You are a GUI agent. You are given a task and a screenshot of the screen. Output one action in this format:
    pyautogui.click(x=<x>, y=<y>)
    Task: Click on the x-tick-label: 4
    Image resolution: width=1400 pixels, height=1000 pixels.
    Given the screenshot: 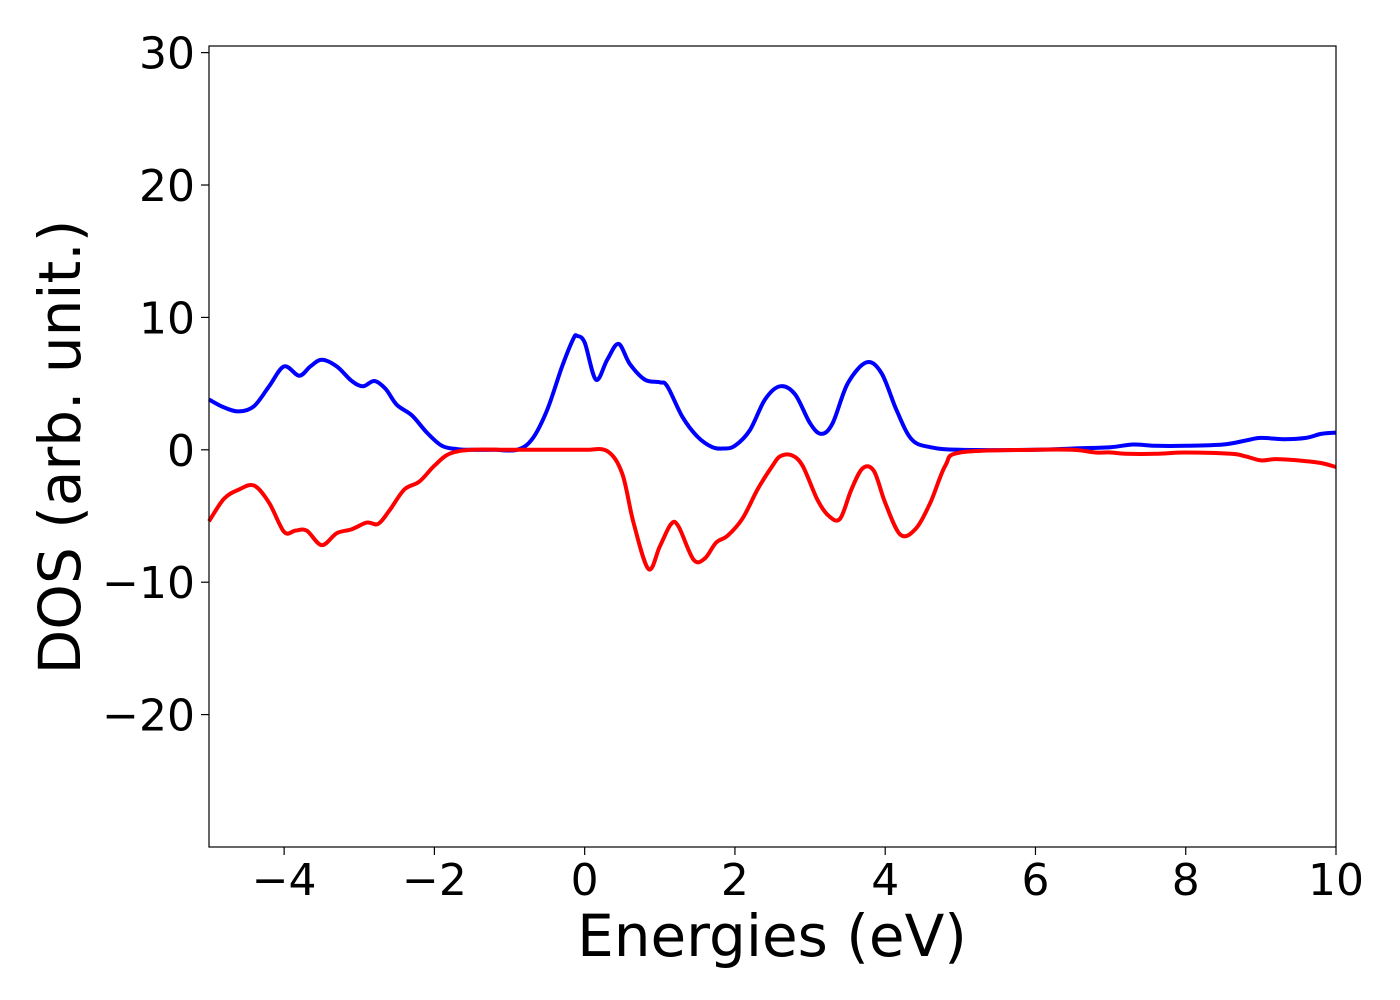 What is the action you would take?
    pyautogui.click(x=885, y=880)
    